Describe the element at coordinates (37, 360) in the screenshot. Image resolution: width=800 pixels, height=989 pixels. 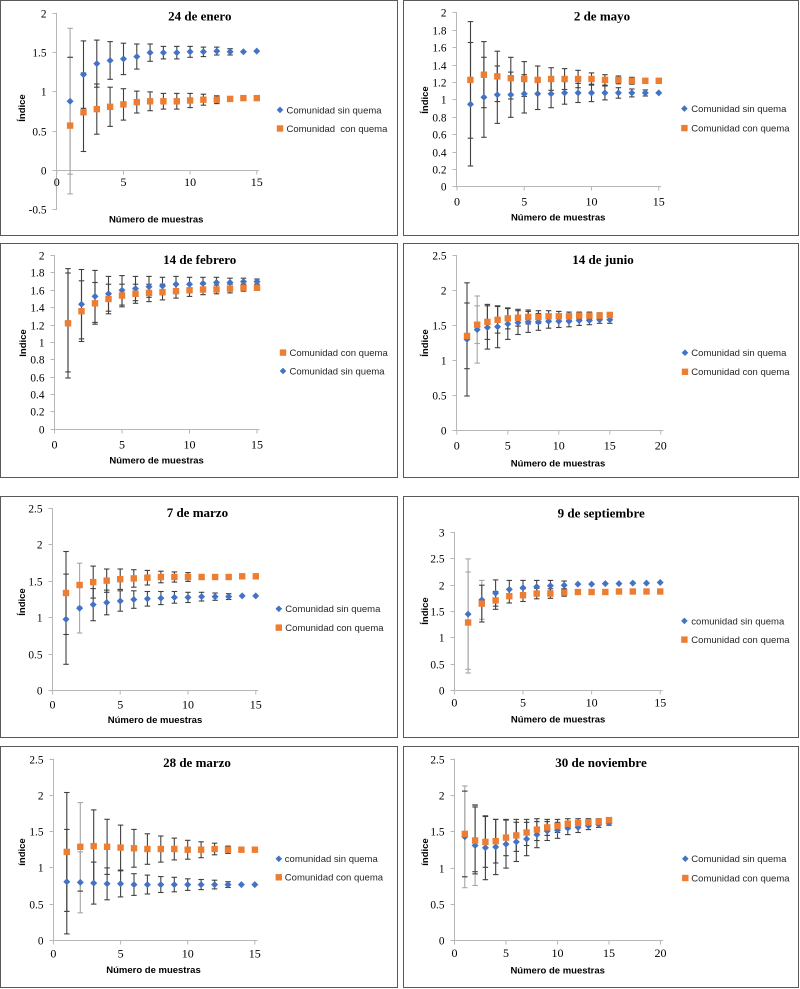
I see `svg-text: 0.8` at that location.